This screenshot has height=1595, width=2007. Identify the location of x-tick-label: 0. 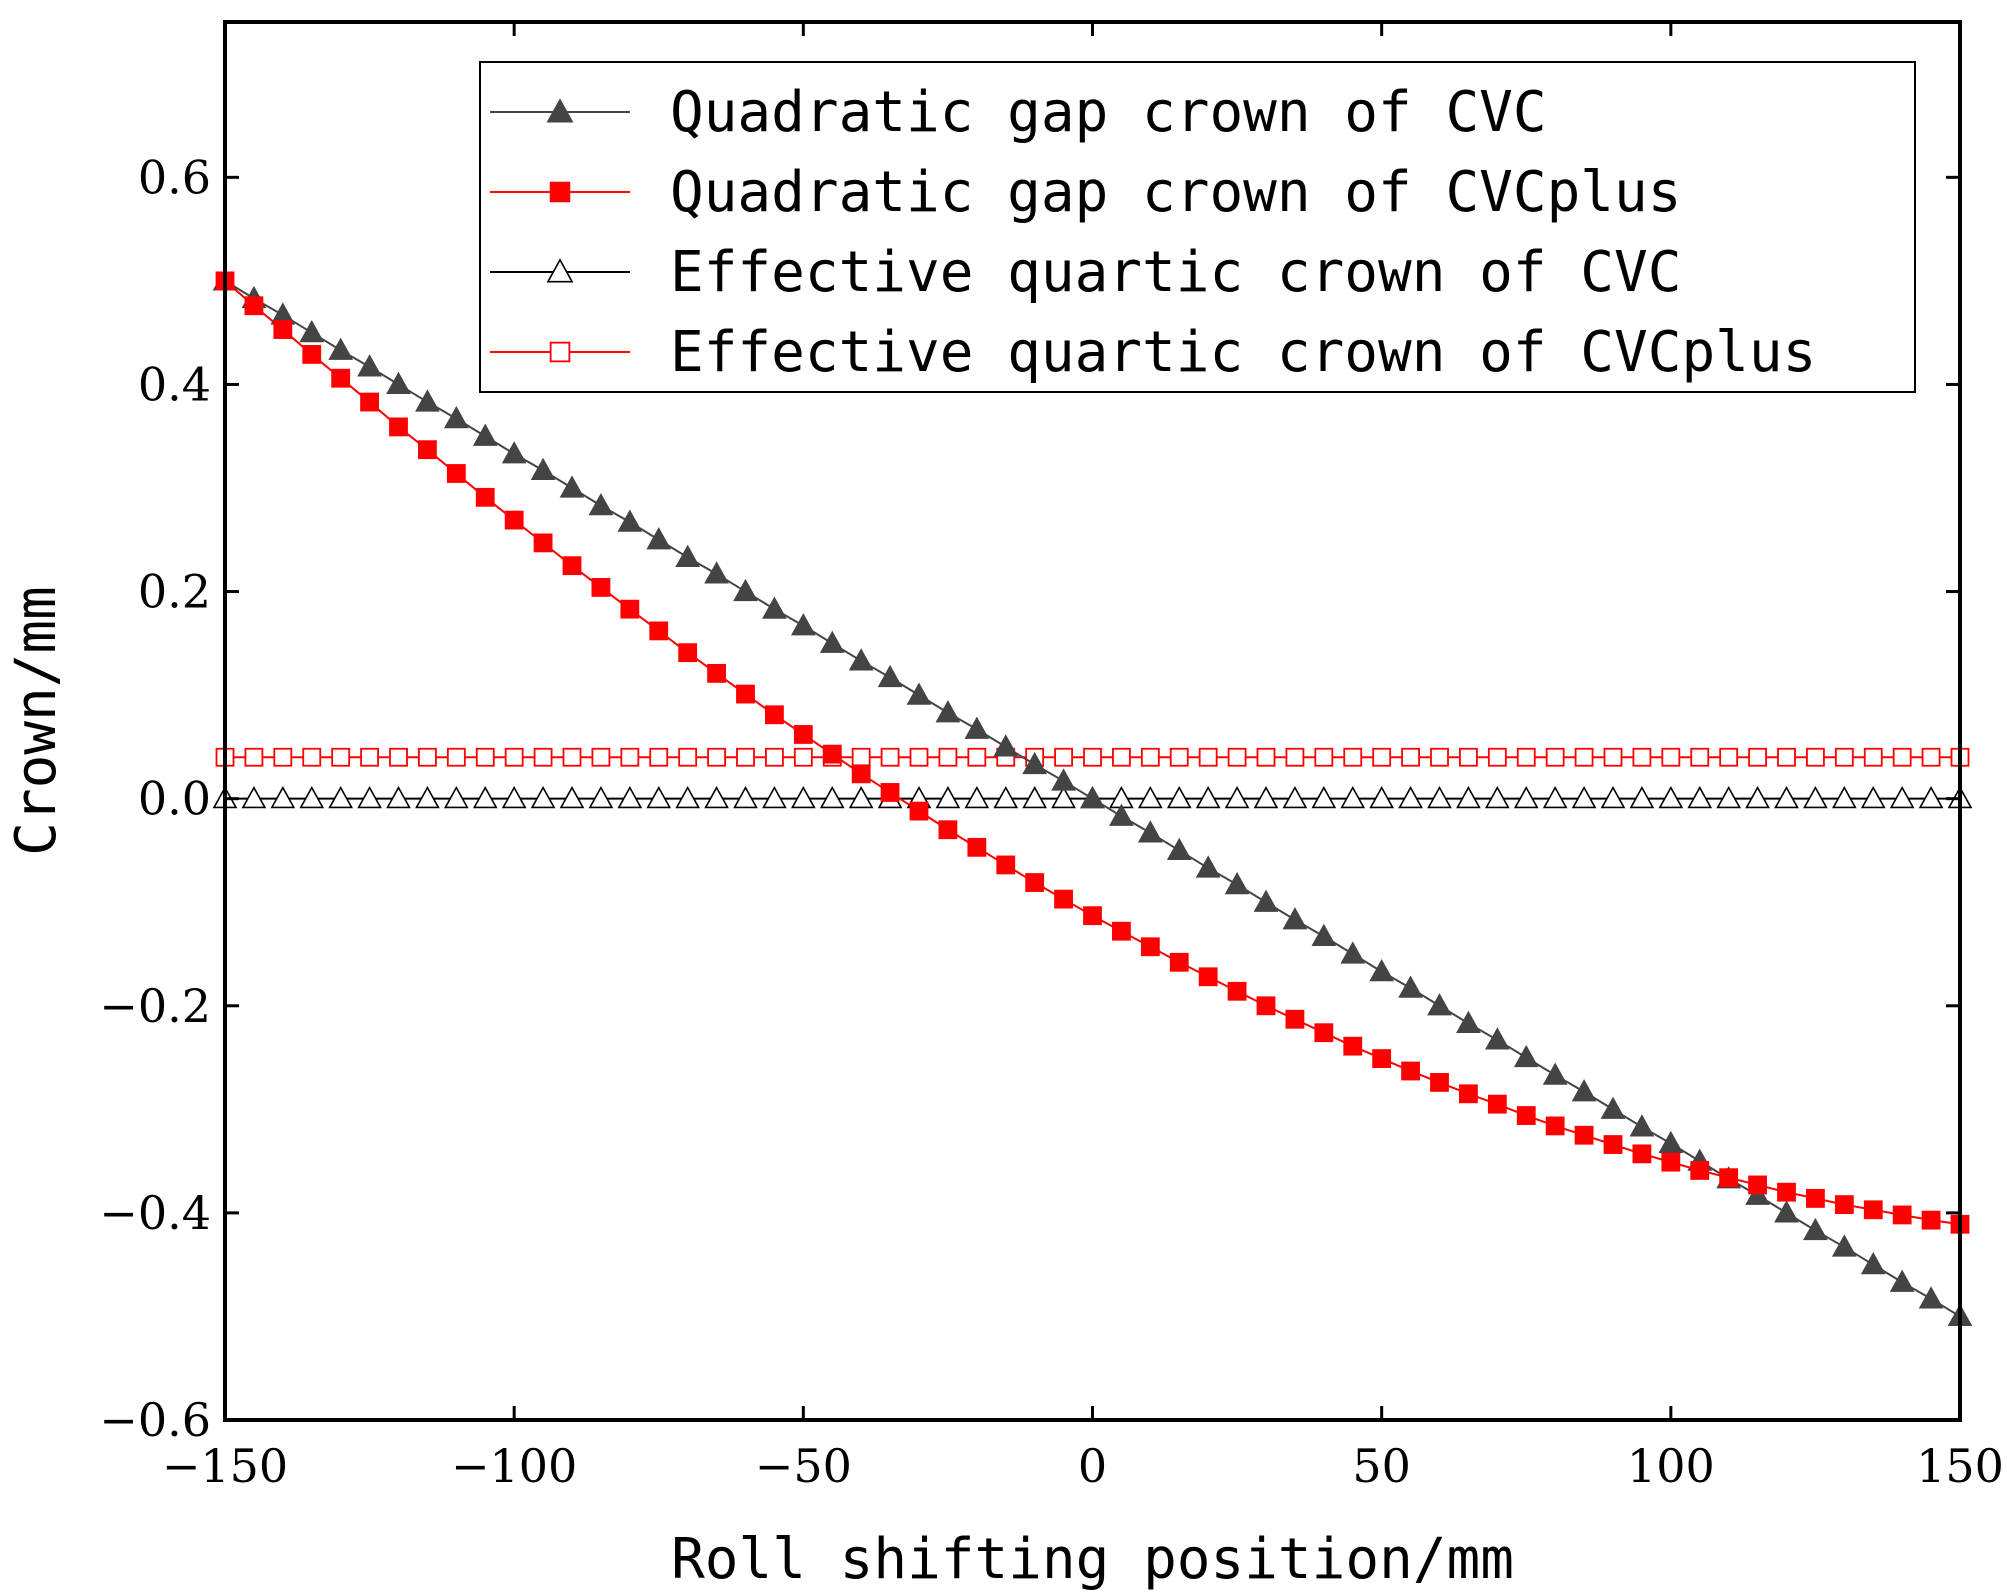
(1092, 1466).